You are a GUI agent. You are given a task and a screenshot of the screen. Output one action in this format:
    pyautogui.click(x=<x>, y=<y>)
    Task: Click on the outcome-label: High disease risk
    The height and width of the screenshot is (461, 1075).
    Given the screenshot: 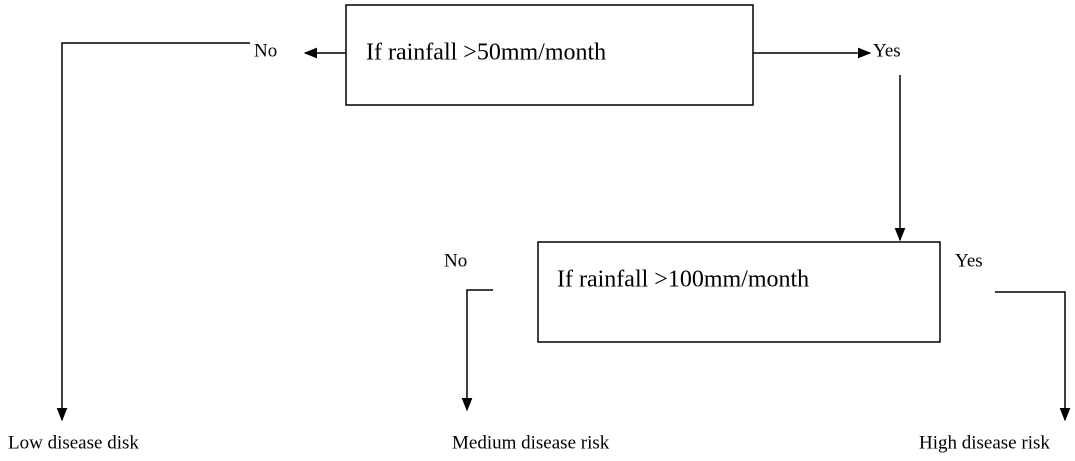 What is the action you would take?
    pyautogui.click(x=984, y=442)
    